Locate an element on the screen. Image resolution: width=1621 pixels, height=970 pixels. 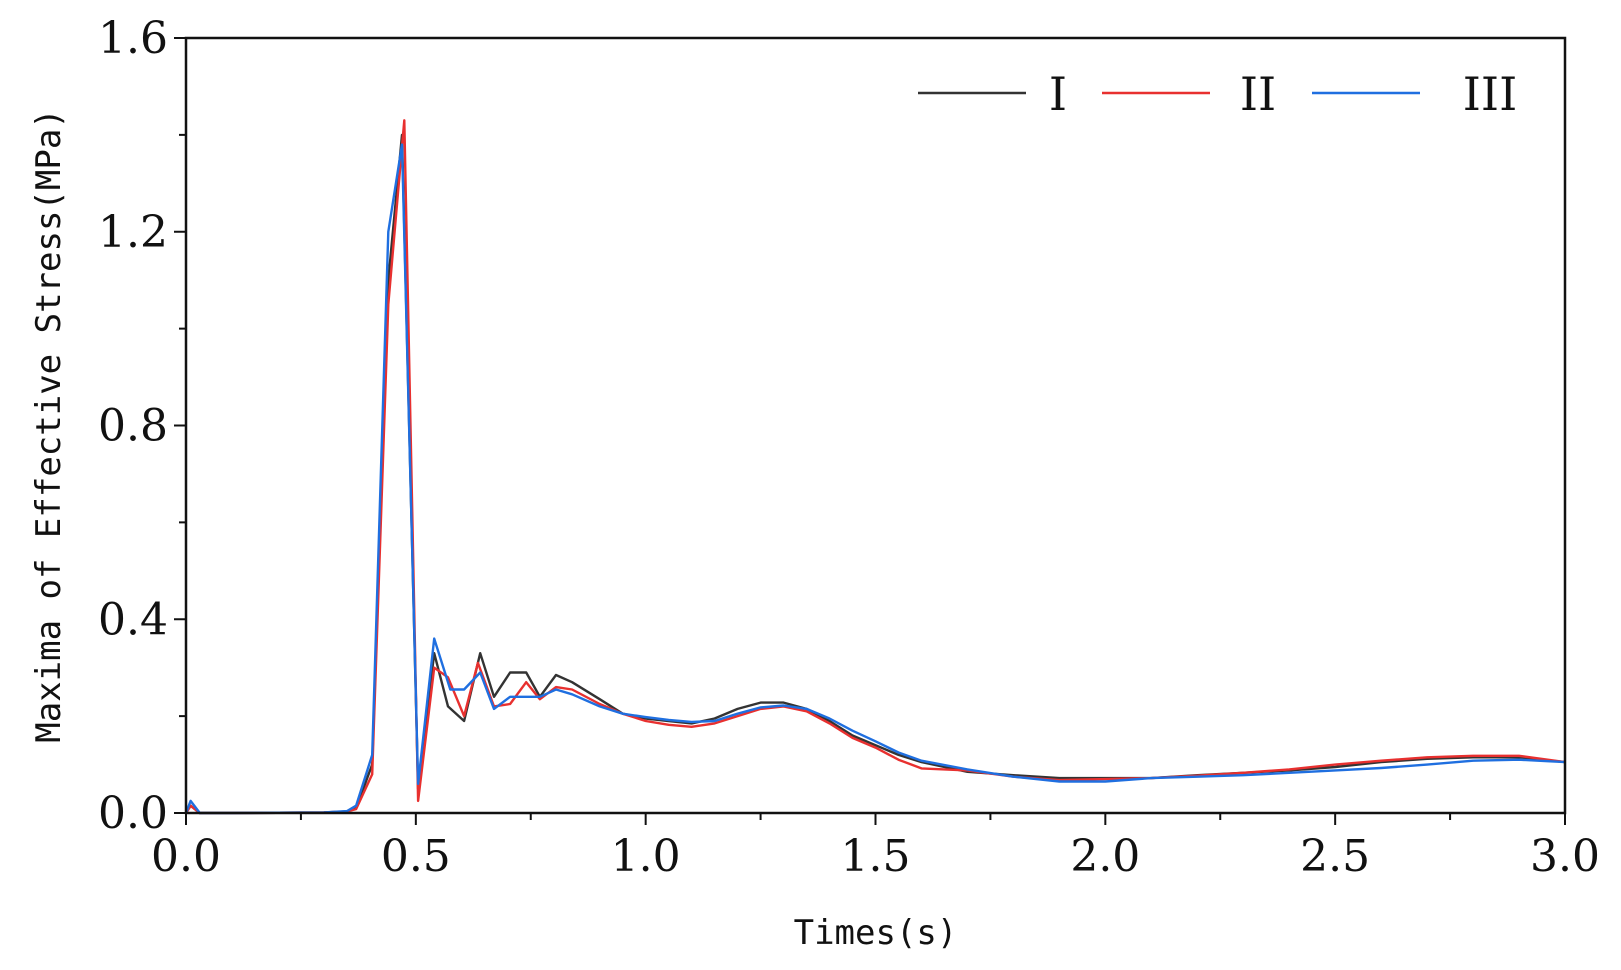
y-tick-label: 0.4 is located at coordinates (133, 619).